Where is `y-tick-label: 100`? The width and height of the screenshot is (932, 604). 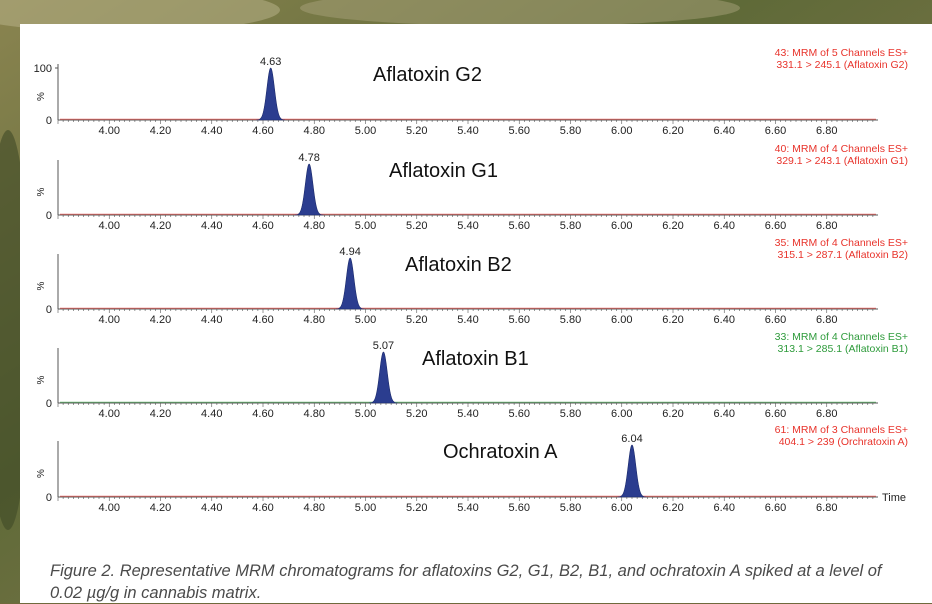 y-tick-label: 100 is located at coordinates (43, 69).